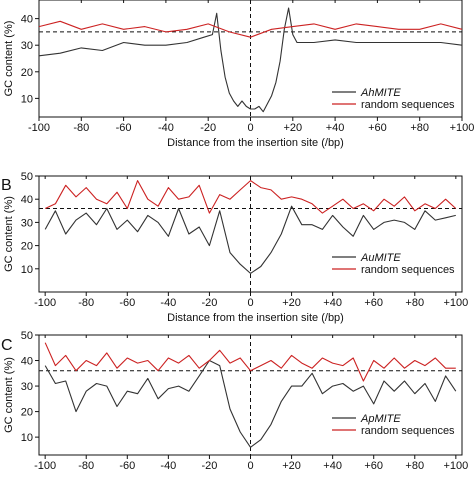 Image resolution: width=474 pixels, height=479 pixels. I want to click on panel-letter: C, so click(7, 345).